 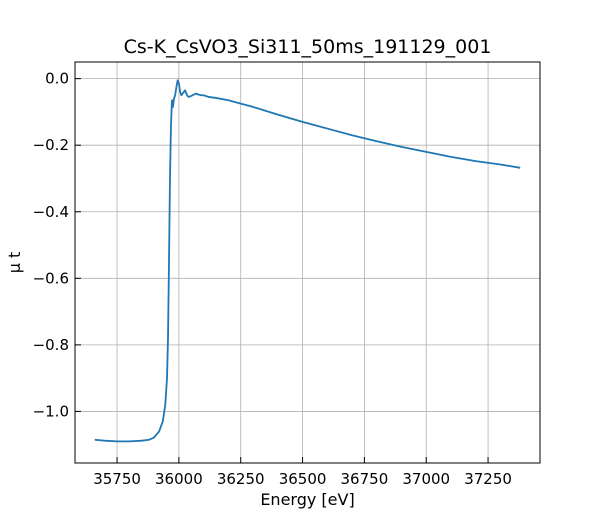 What do you see at coordinates (117, 479) in the screenshot?
I see `x-tick-label: 35750` at bounding box center [117, 479].